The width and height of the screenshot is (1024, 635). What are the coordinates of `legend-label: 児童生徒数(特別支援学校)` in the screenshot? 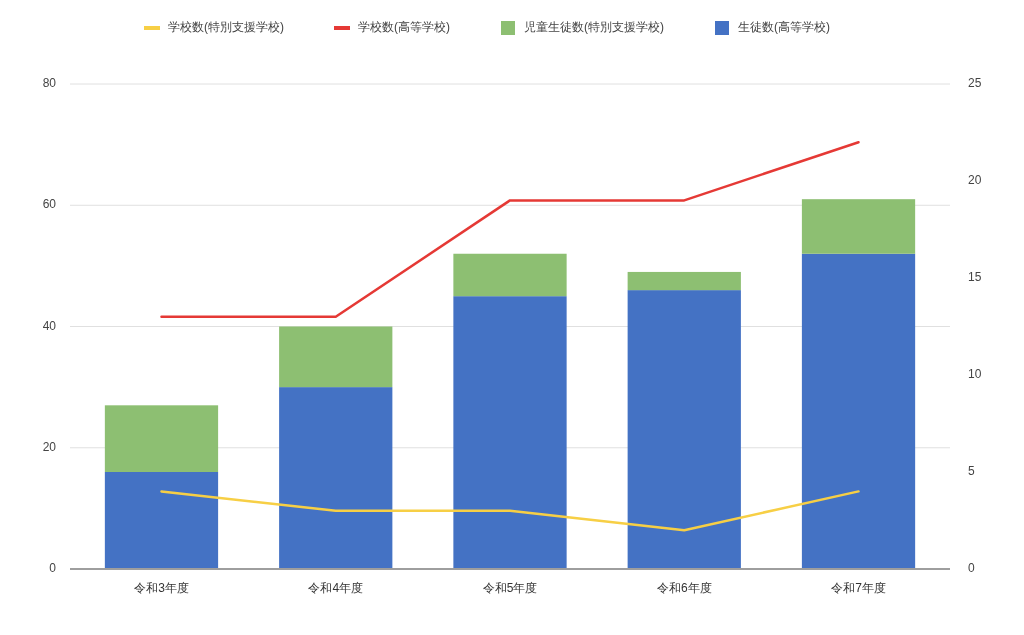 It's located at (594, 27).